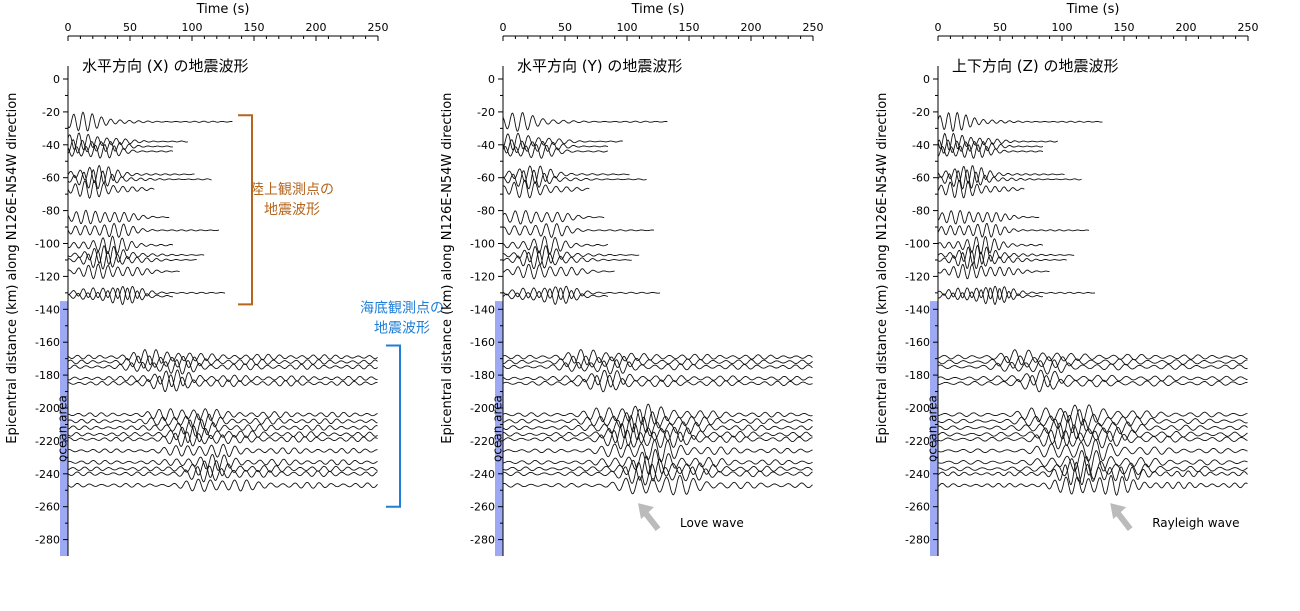  What do you see at coordinates (482, 309) in the screenshot?
I see `y-tick-label: -140` at bounding box center [482, 309].